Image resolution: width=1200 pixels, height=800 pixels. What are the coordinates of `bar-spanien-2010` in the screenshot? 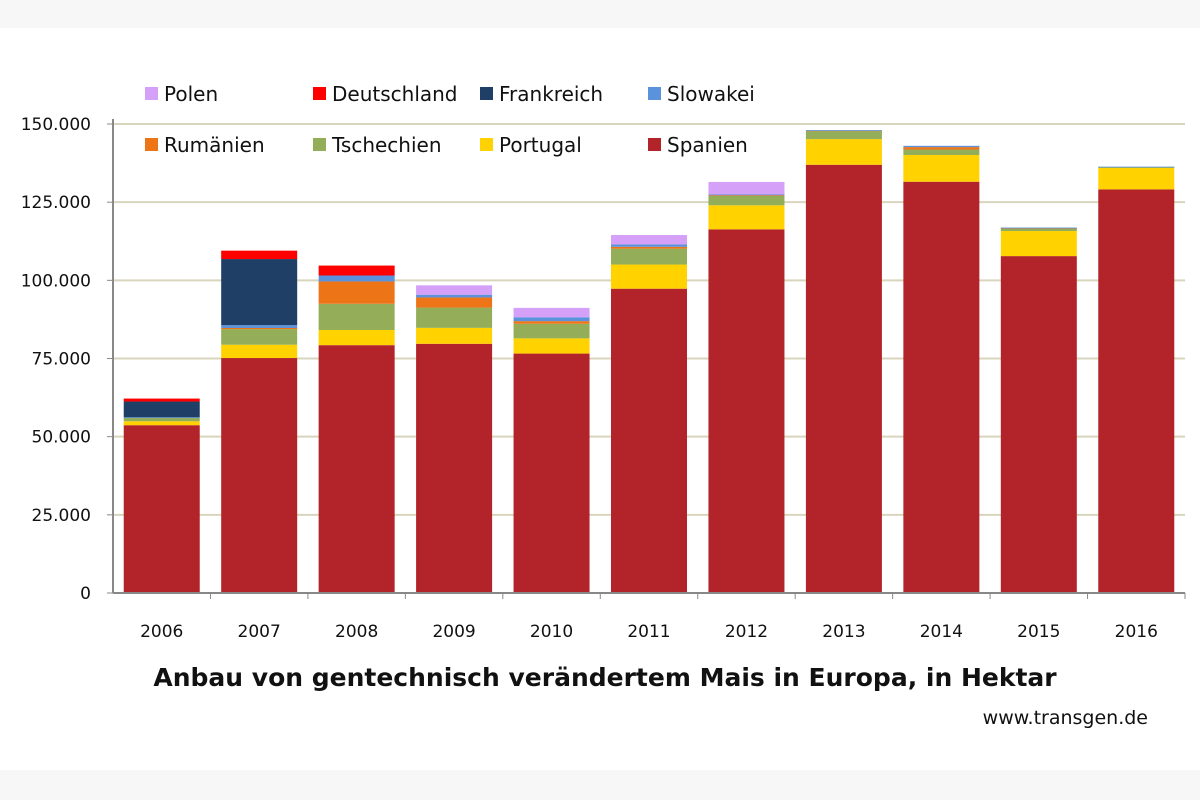 It's located at (551, 473).